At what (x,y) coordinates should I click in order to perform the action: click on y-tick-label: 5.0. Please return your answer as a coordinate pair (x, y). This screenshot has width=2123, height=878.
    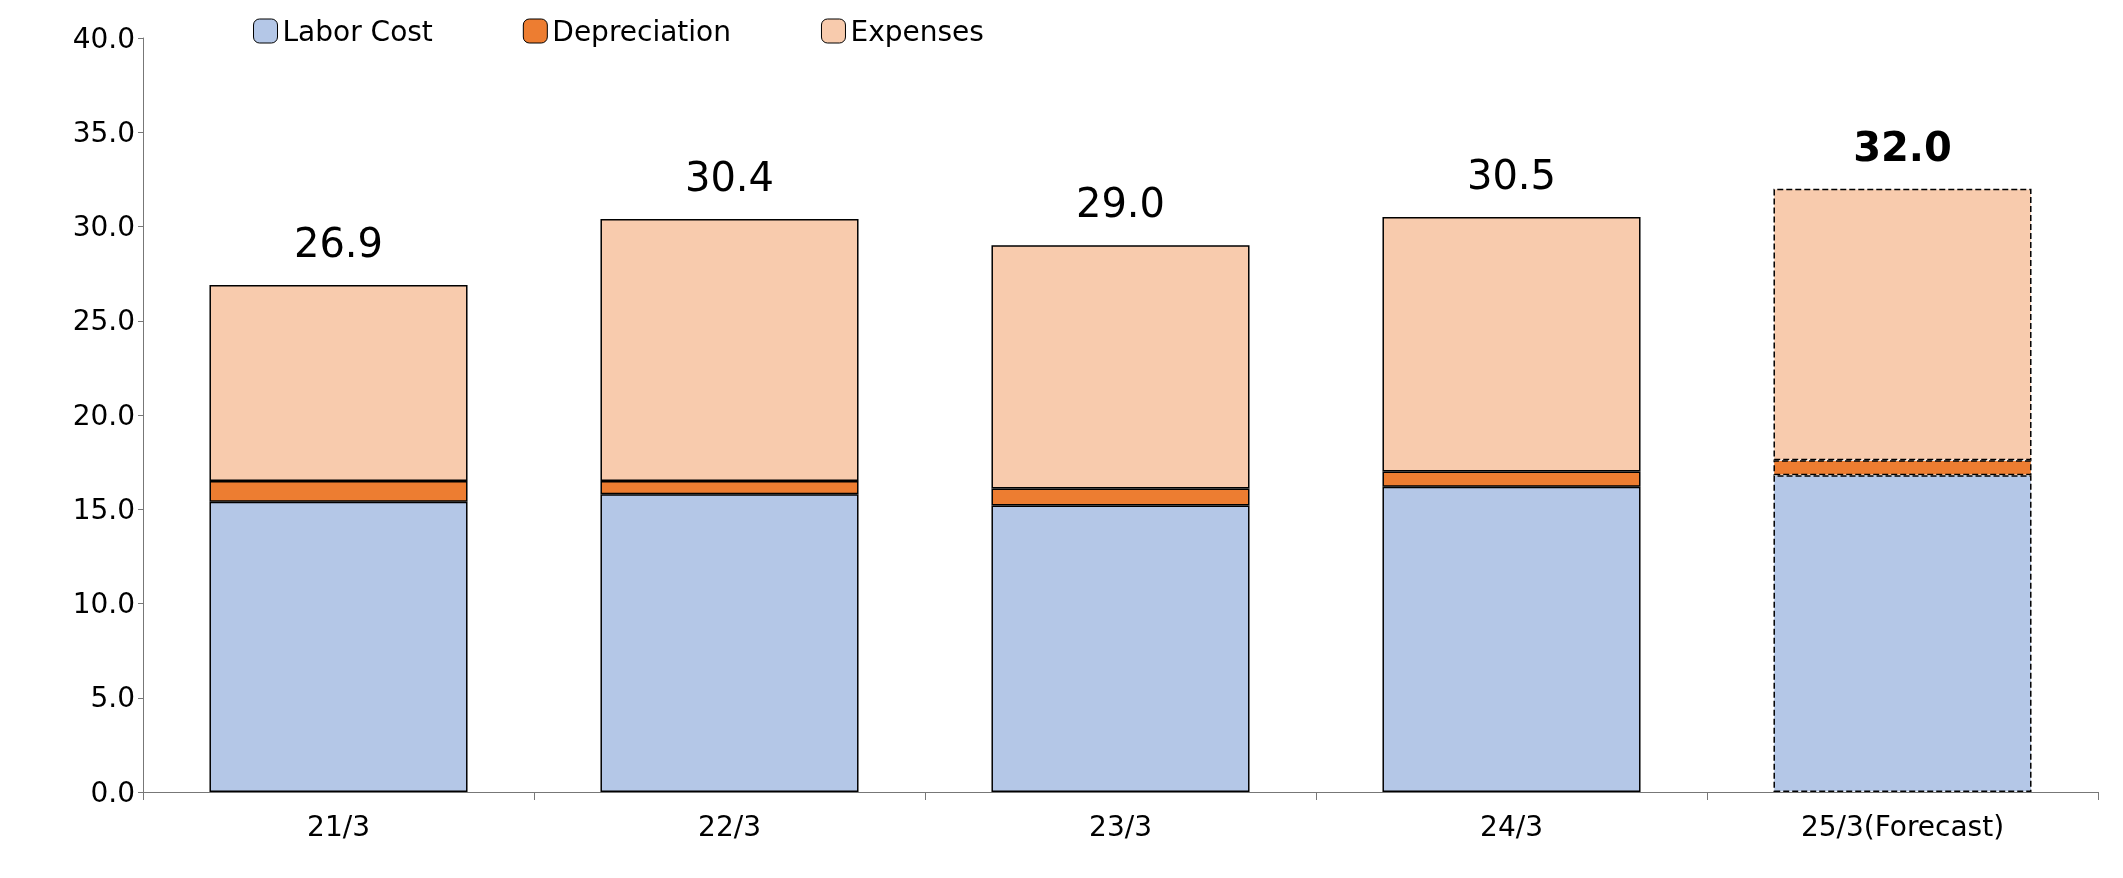
    Looking at the image, I should click on (112, 698).